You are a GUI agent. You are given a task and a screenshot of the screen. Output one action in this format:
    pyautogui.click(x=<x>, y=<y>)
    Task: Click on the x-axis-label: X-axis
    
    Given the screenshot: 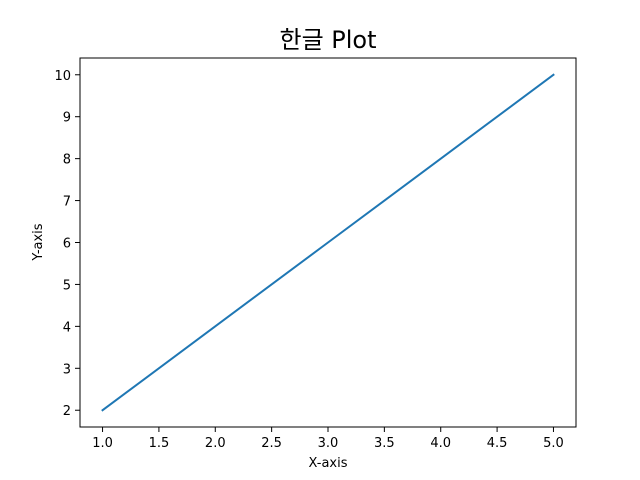 What is the action you would take?
    pyautogui.click(x=328, y=463)
    